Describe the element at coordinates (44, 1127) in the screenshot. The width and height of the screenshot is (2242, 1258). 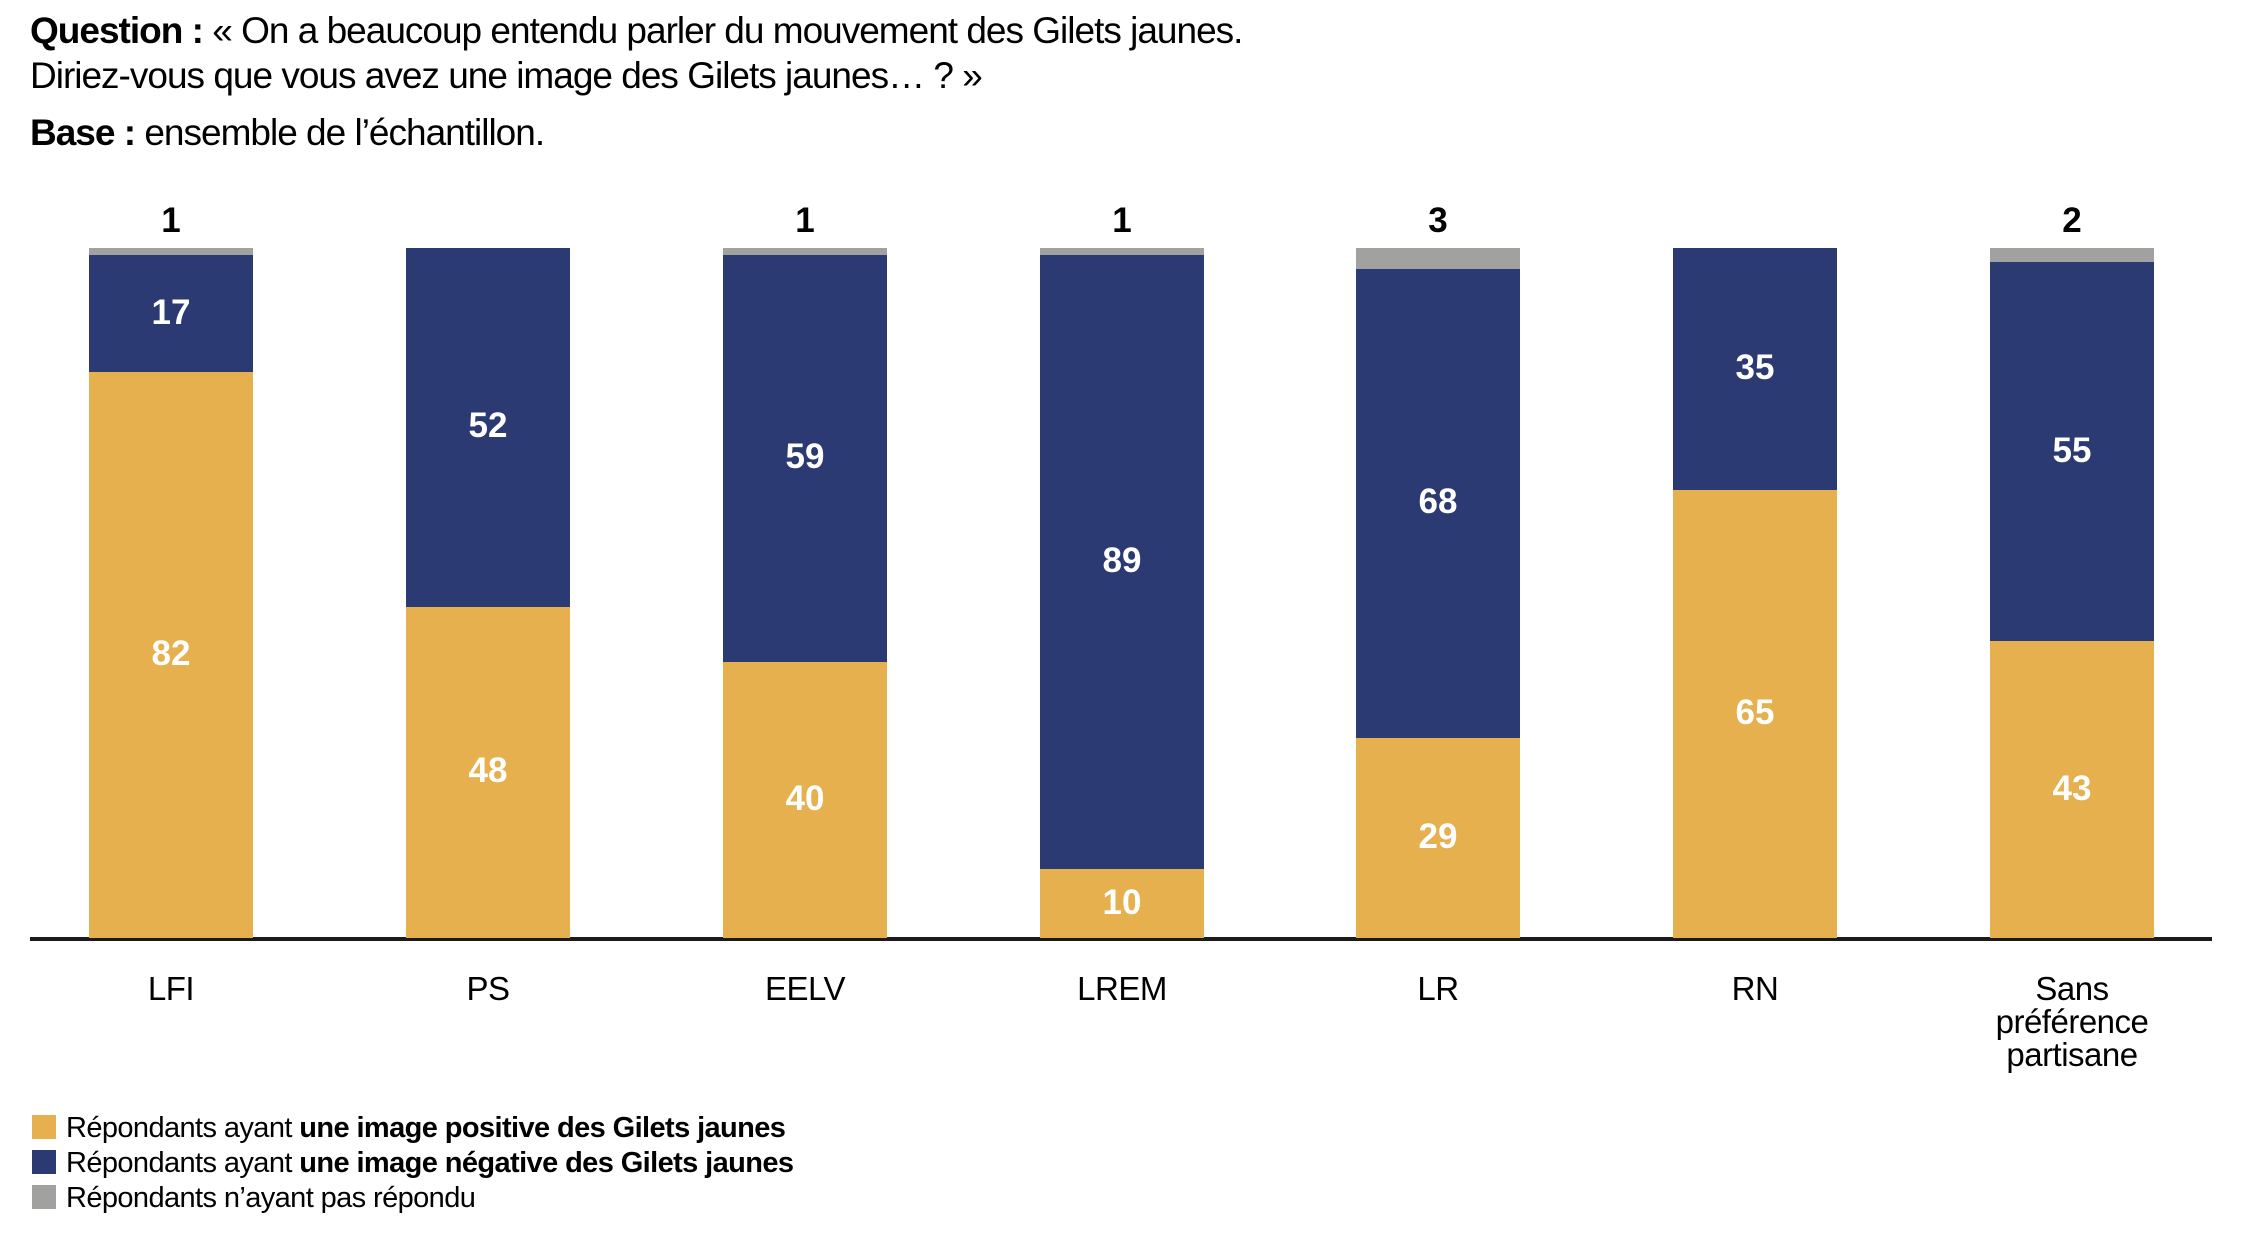
I see `legend-swatch-positive-icon` at that location.